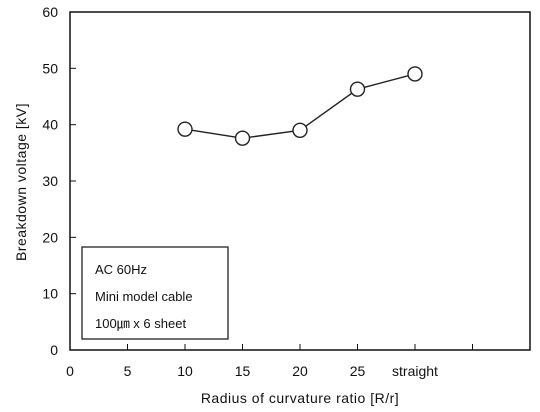 The width and height of the screenshot is (540, 412). What do you see at coordinates (59, 181) in the screenshot?
I see `y-axis-ticks: 0 10 20 30 40 50 60` at bounding box center [59, 181].